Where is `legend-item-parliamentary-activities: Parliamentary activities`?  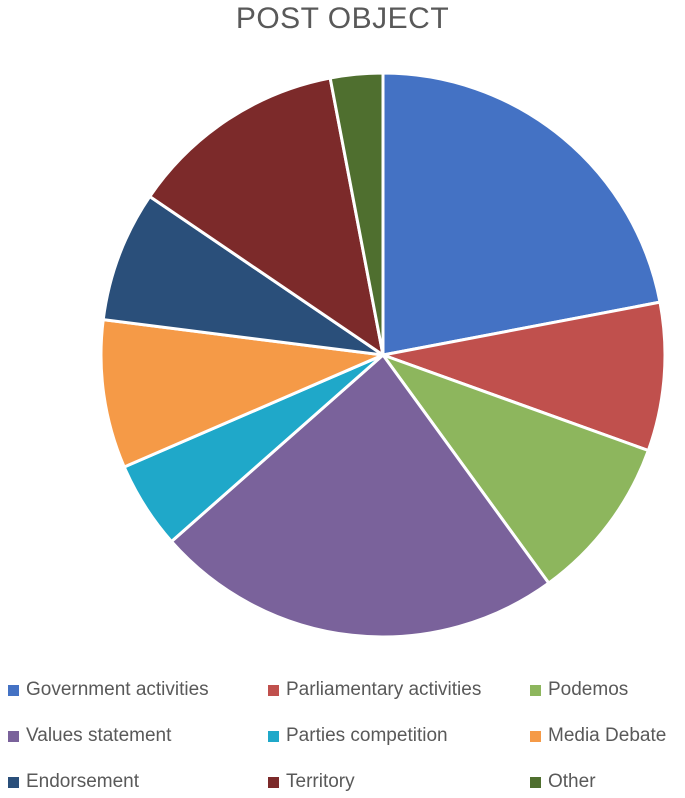 legend-item-parliamentary-activities: Parliamentary activities is located at coordinates (374, 690).